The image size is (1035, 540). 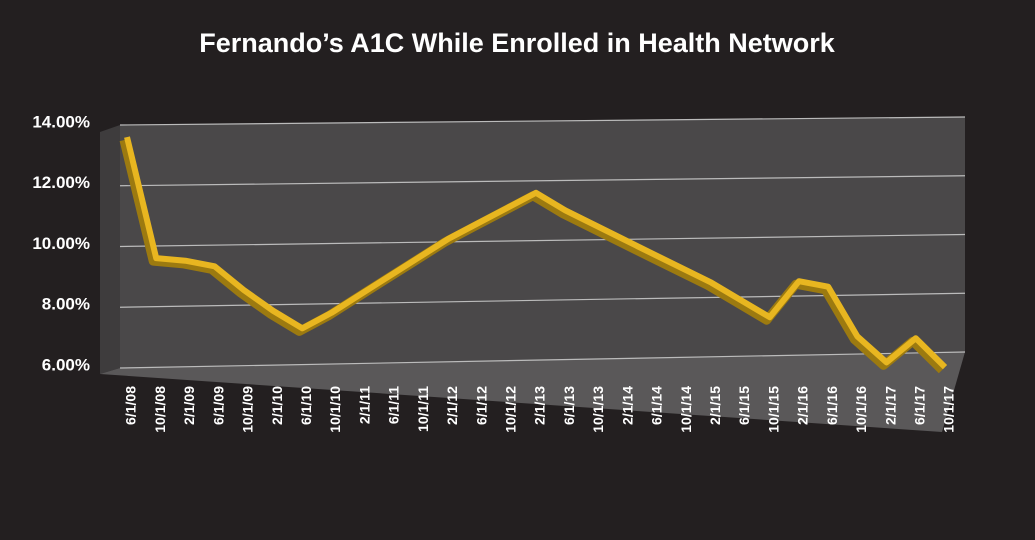 What do you see at coordinates (949, 409) in the screenshot?
I see `x-tick-label: 10/1/17` at bounding box center [949, 409].